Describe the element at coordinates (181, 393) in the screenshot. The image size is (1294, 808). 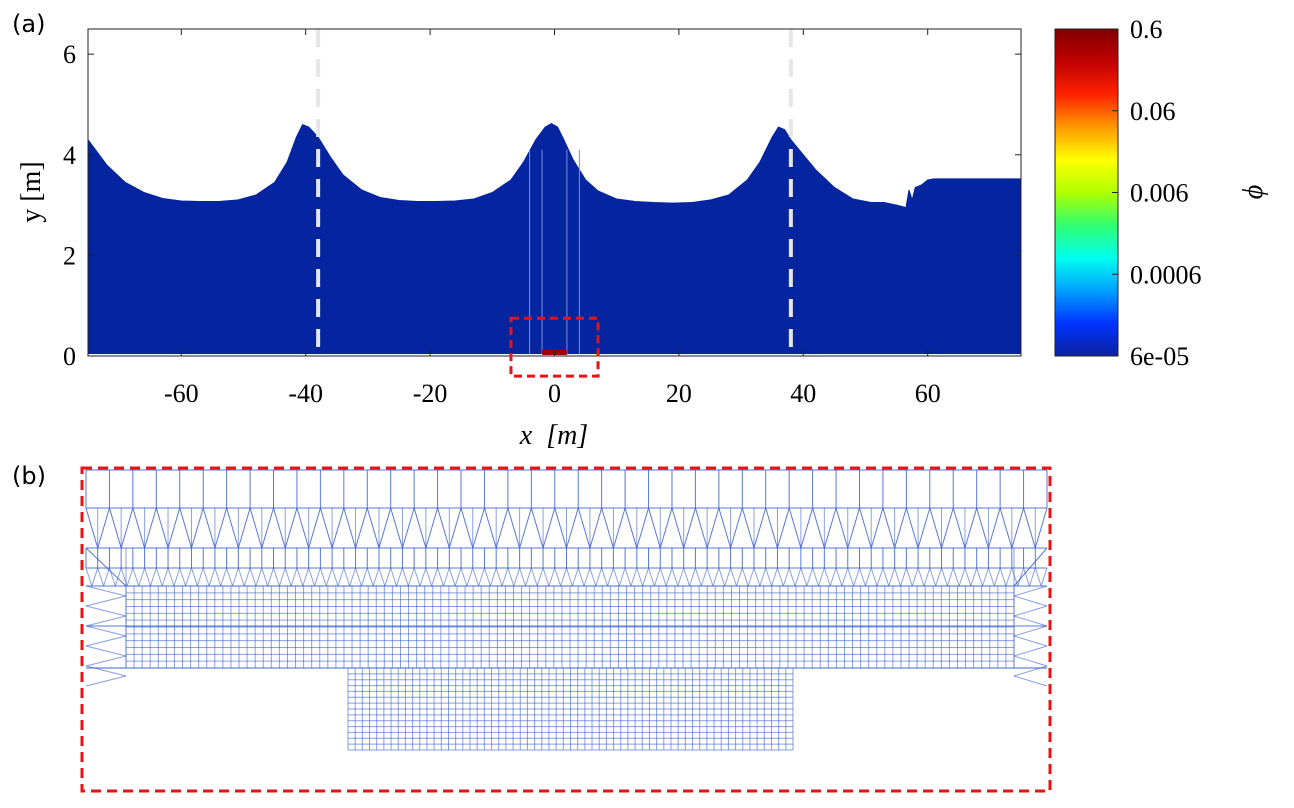
I see `x-tick-label: -60` at that location.